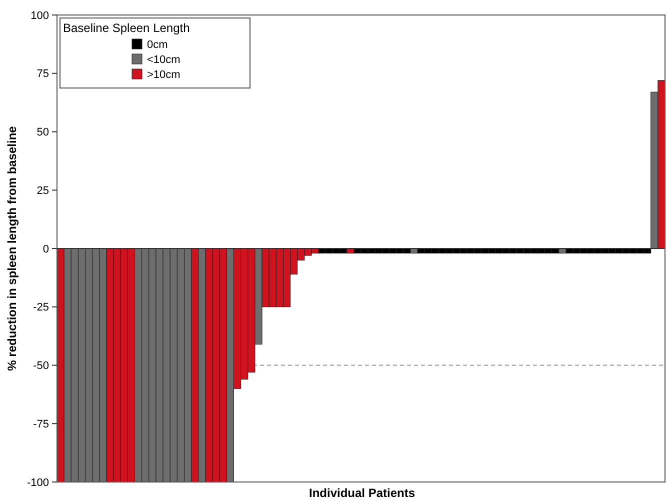  Describe the element at coordinates (45, 249) in the screenshot. I see `y-tick-label: 0` at that location.